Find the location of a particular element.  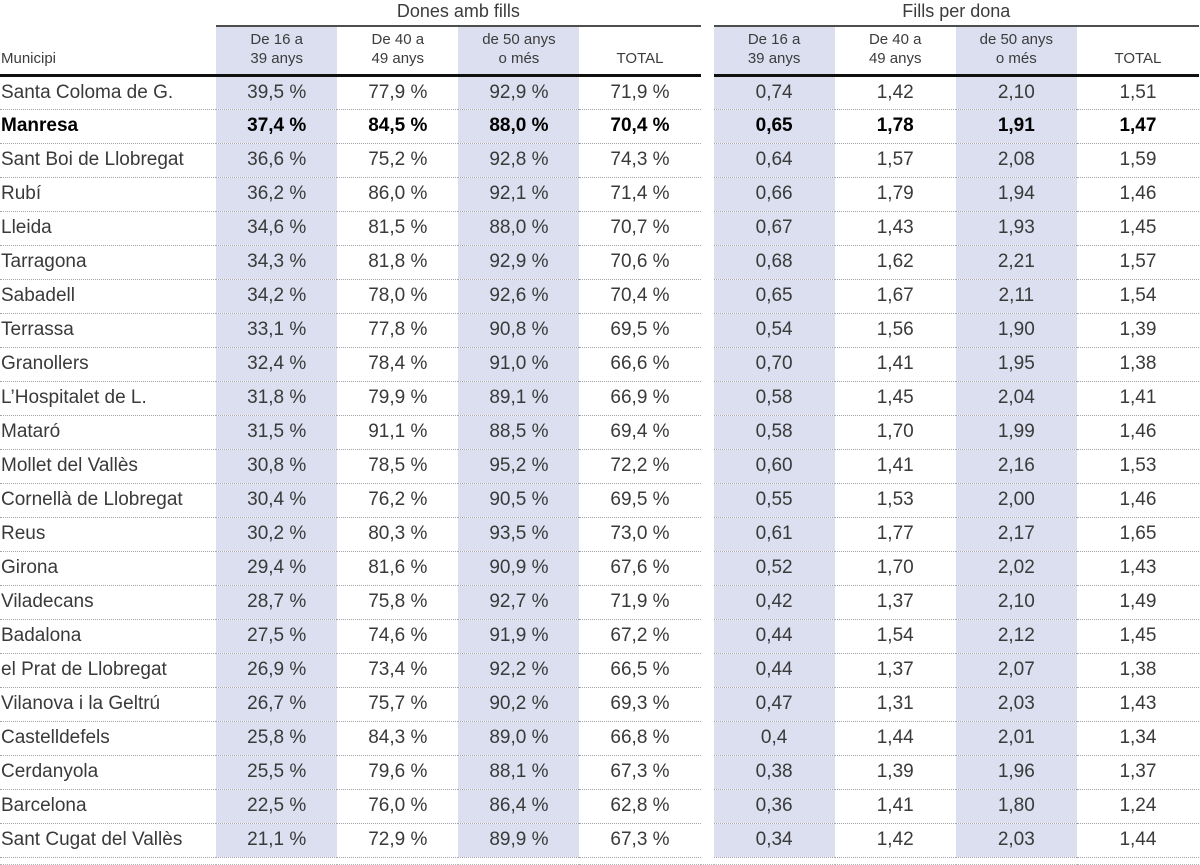

col-header-g1-total: TOTAL is located at coordinates (640, 51).